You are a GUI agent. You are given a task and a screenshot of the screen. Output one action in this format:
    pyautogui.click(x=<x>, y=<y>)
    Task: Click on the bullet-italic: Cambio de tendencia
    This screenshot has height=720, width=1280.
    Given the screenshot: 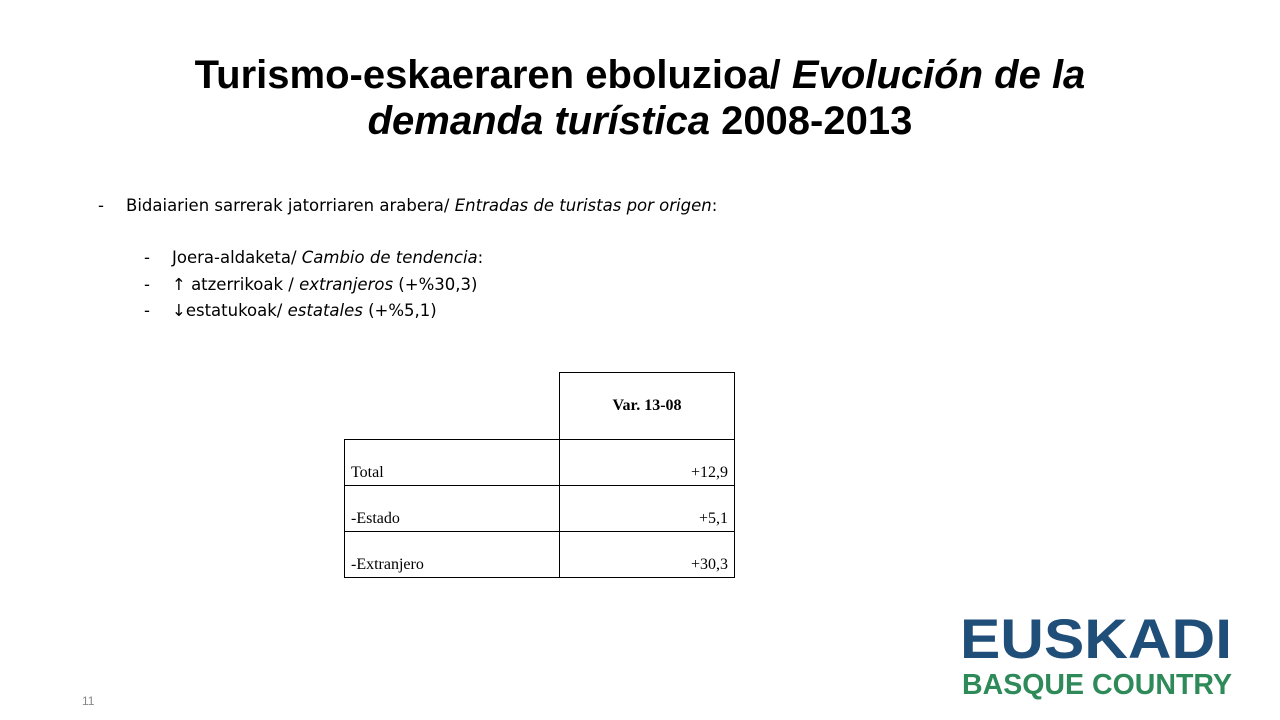 What is the action you would take?
    pyautogui.click(x=389, y=257)
    